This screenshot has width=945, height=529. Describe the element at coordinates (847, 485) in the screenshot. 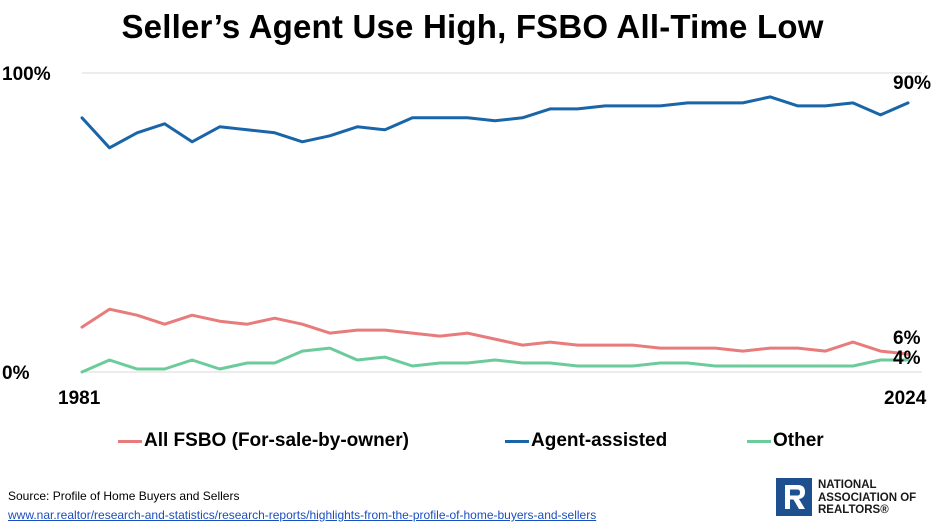

I see `logo-line-1: NATIONAL` at that location.